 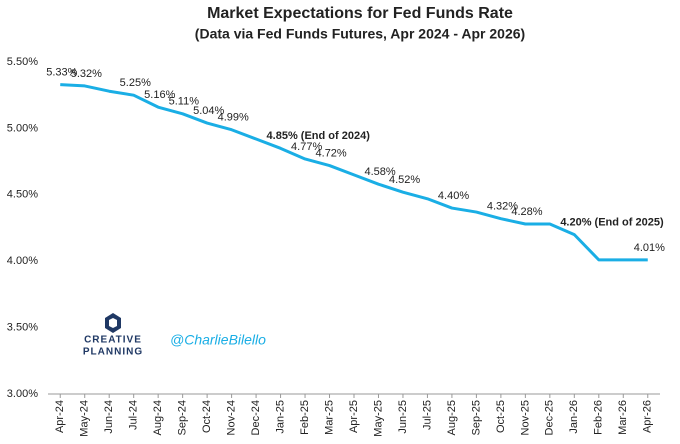 I want to click on x-tick-label: Mar-25, so click(x=329, y=417).